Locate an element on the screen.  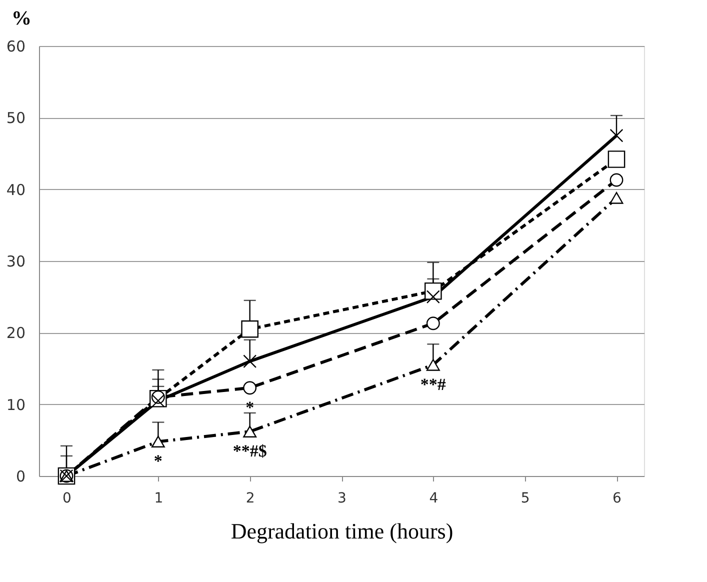
y-tick-label: 50 is located at coordinates (16, 118).